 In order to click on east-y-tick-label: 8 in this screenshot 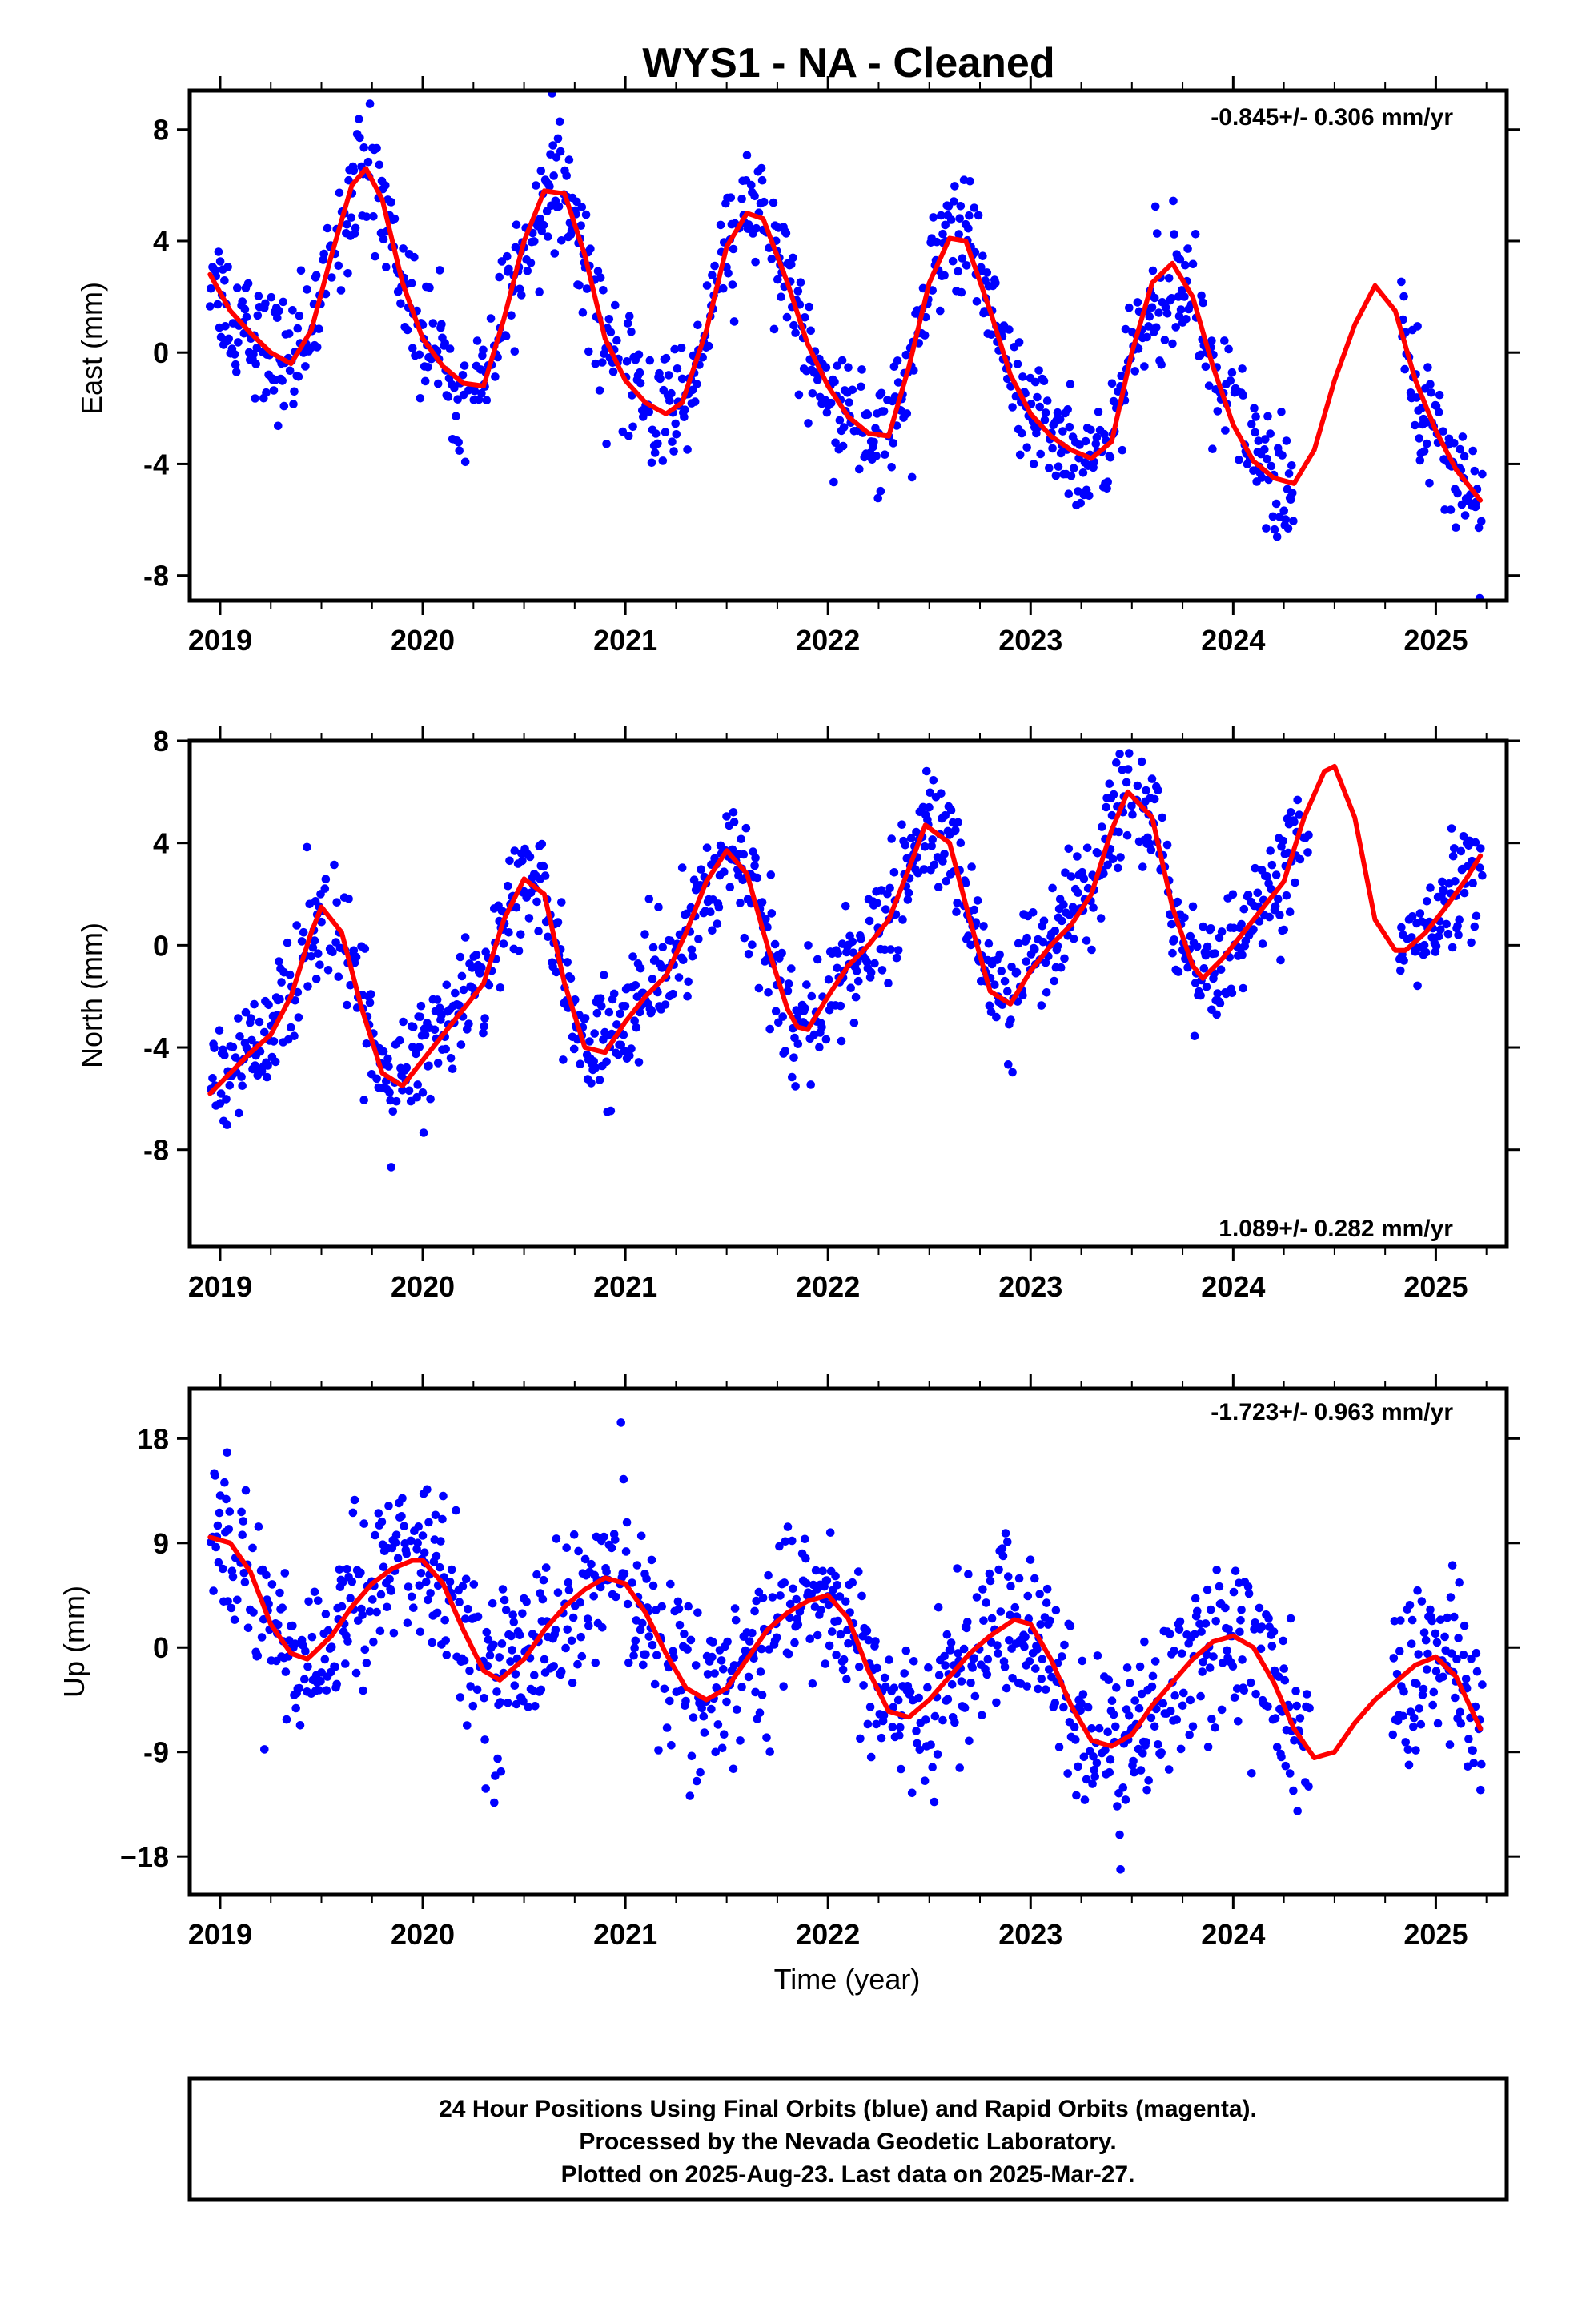, I will do `click(161, 130)`.